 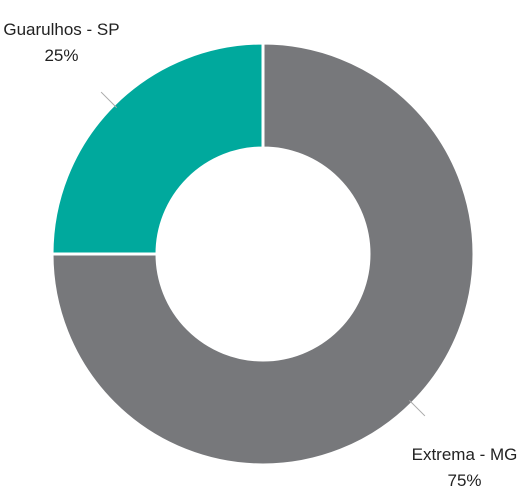 I want to click on value-label: 25%, so click(x=61, y=55).